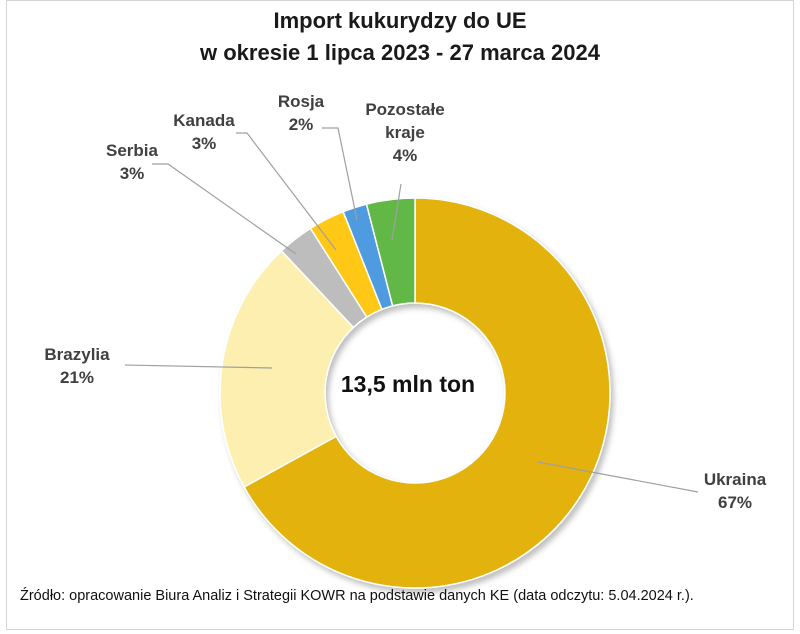 This screenshot has width=800, height=634. What do you see at coordinates (408, 384) in the screenshot?
I see `donut-center-label: 13,5 mln ton` at bounding box center [408, 384].